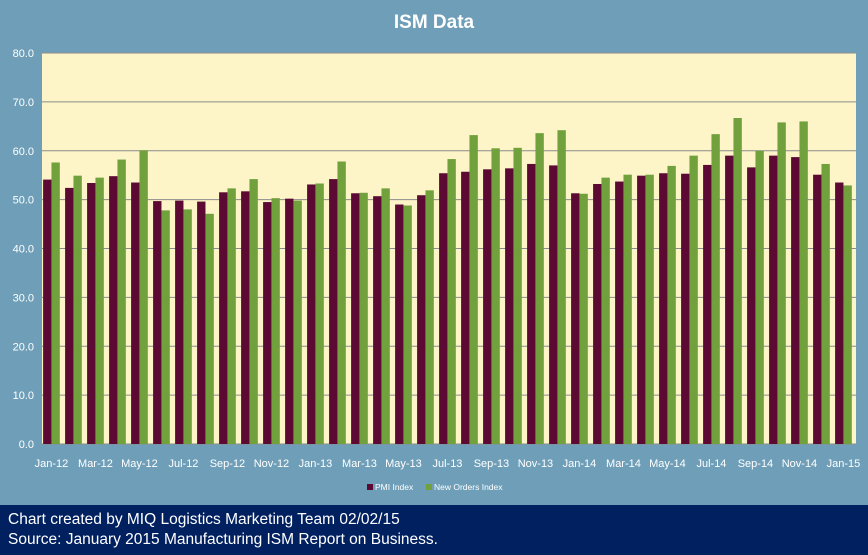 This screenshot has width=868, height=555. I want to click on x-tick-label: Nov-12, so click(271, 464).